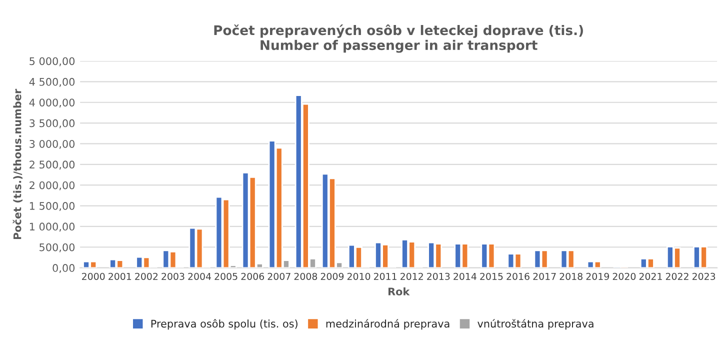 The height and width of the screenshot is (339, 728). What do you see at coordinates (536, 324) in the screenshot?
I see `legend-label: vnútroštátna preprava` at bounding box center [536, 324].